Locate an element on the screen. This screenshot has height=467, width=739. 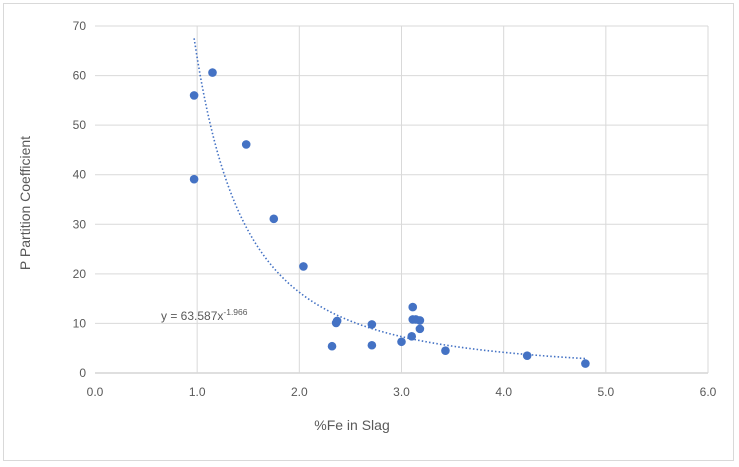
trendline-equation: y = 63.587x-1.966 is located at coordinates (204, 315).